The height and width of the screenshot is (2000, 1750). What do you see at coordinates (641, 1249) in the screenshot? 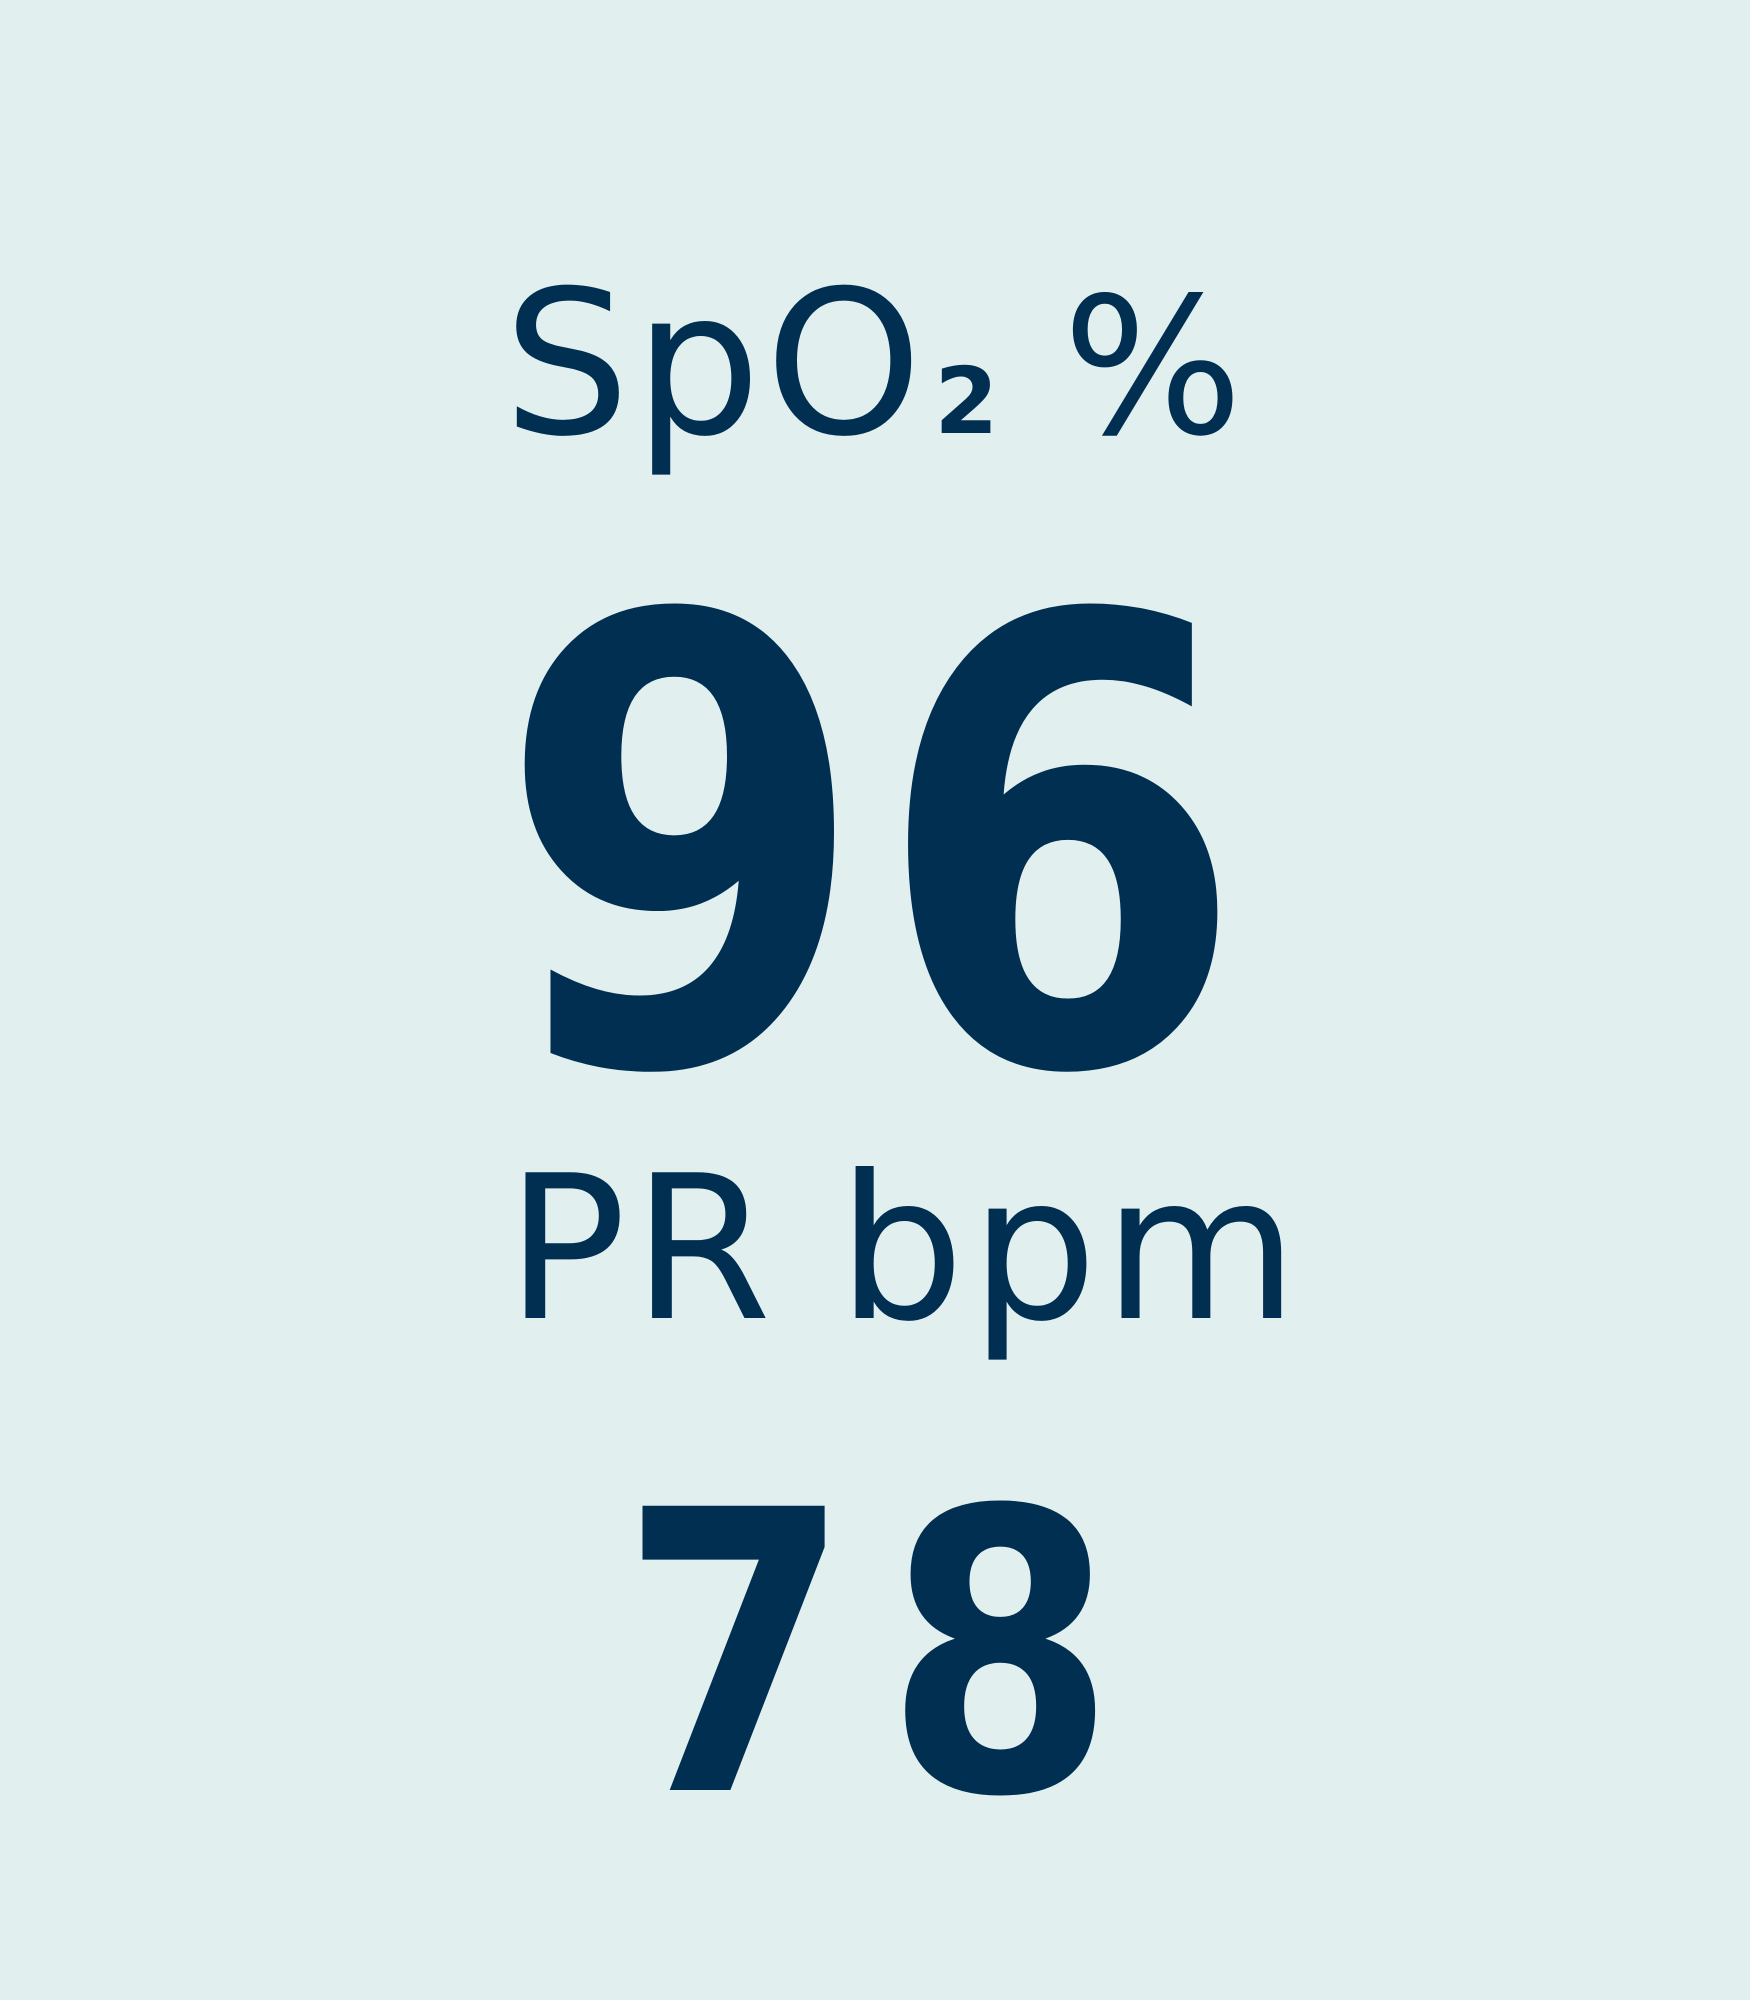
I see `pr-label: PR` at bounding box center [641, 1249].